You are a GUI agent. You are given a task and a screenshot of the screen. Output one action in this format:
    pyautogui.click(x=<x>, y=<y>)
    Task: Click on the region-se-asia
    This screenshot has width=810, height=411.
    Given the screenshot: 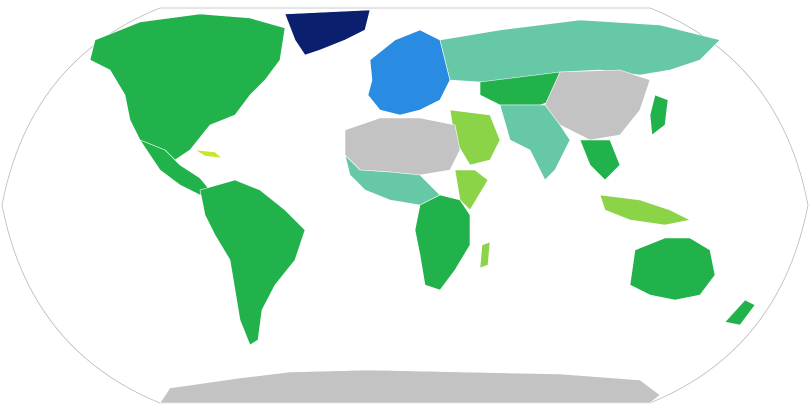 What is the action you would take?
    pyautogui.click(x=600, y=160)
    